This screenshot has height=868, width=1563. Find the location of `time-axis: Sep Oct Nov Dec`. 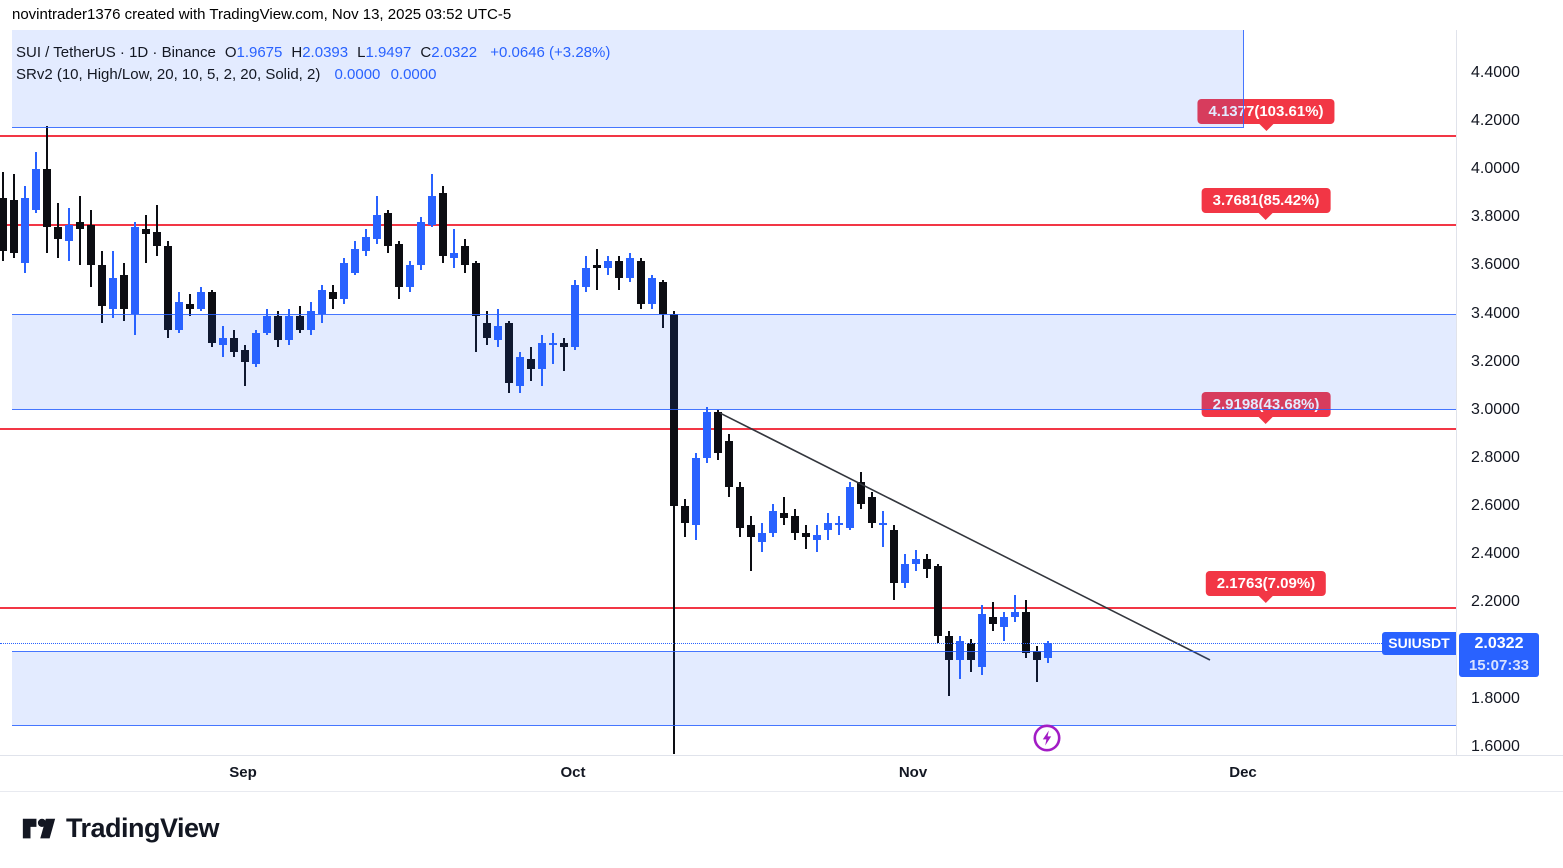

time-axis: Sep Oct Nov Dec is located at coordinates (781, 773).